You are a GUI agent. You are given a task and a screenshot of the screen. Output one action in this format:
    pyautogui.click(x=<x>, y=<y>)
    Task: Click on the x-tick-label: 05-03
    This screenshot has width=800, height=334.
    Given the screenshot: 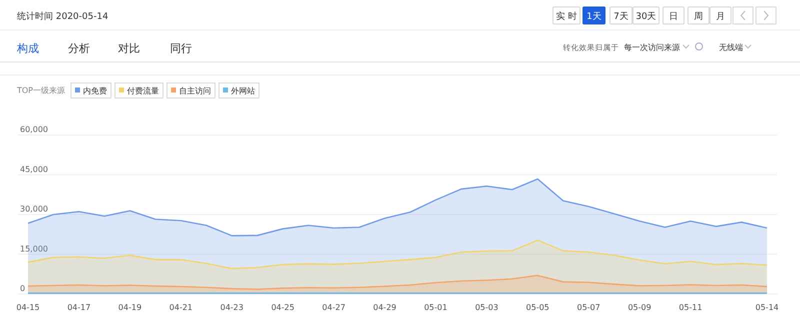 What is the action you would take?
    pyautogui.click(x=486, y=307)
    